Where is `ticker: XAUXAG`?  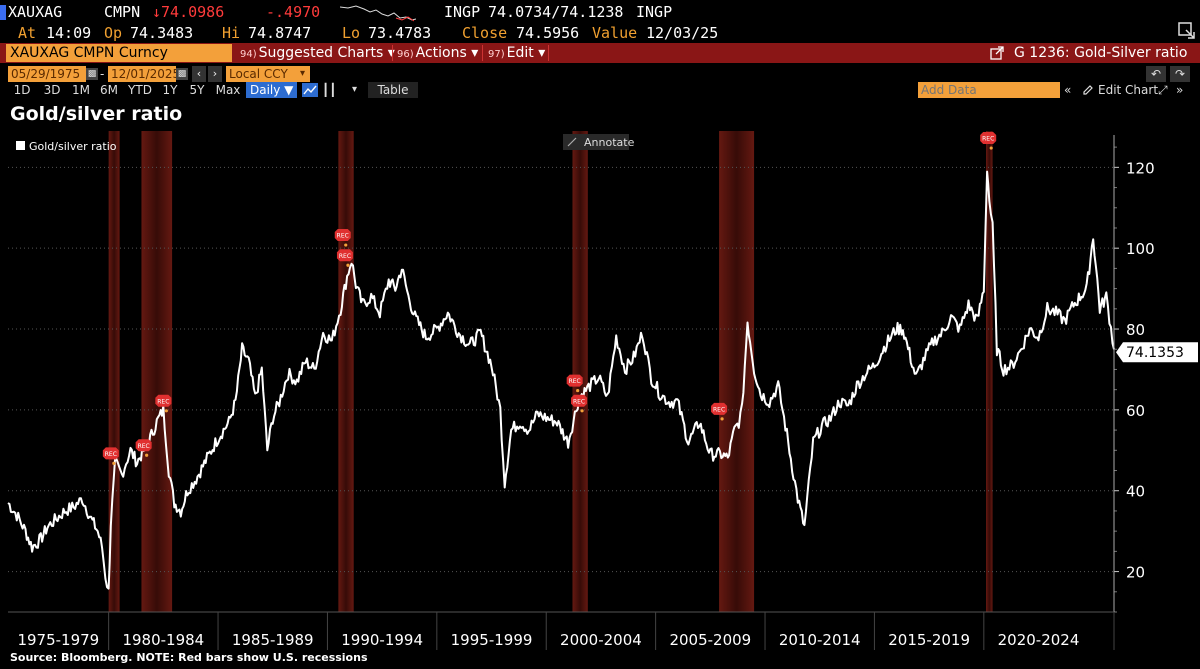
ticker: XAUXAG is located at coordinates (35, 12).